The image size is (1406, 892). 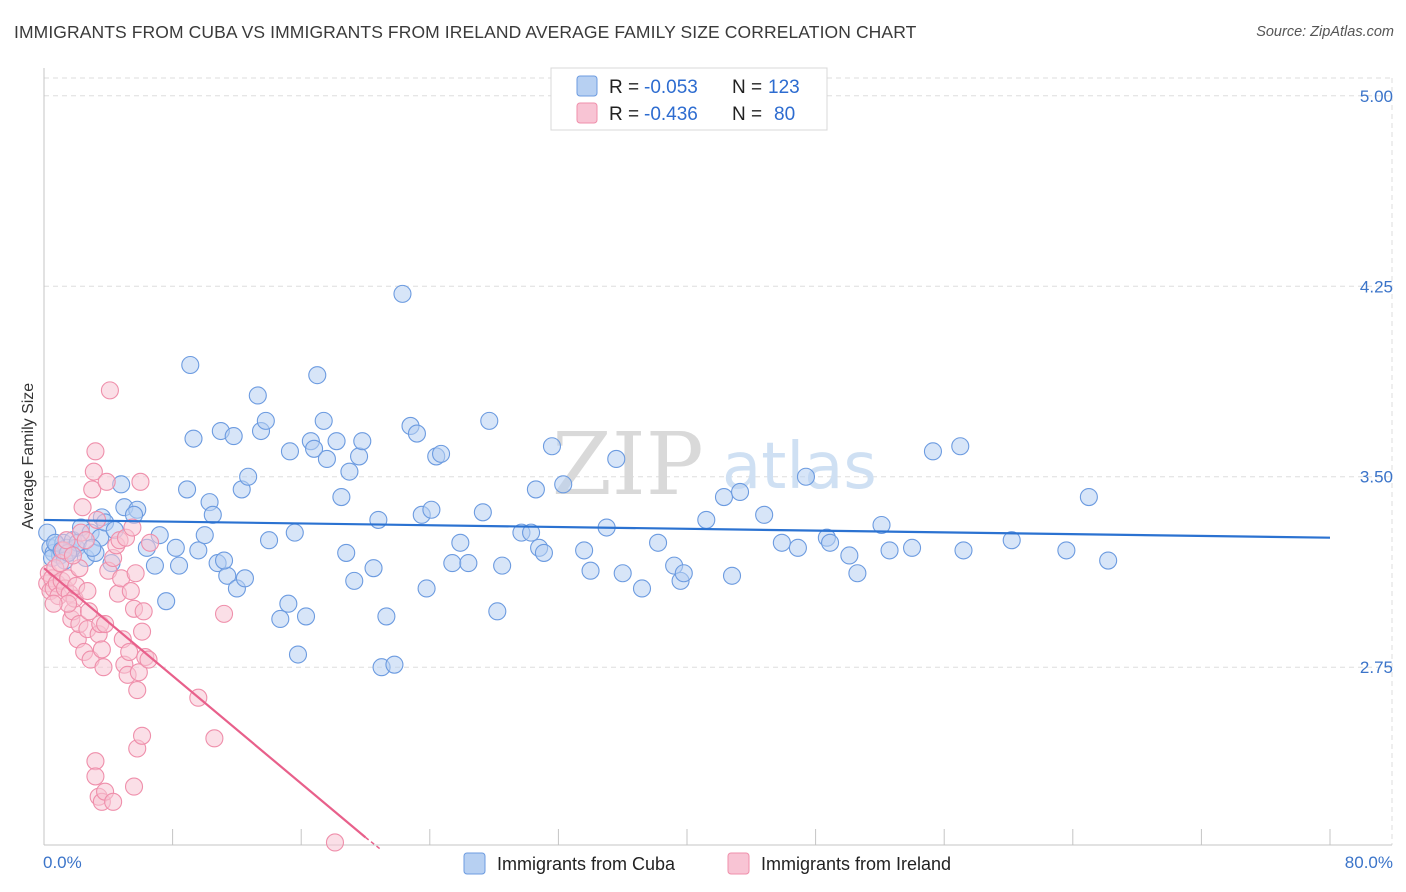 I want to click on bottom-legend-swatch-cuba, so click(x=474, y=863).